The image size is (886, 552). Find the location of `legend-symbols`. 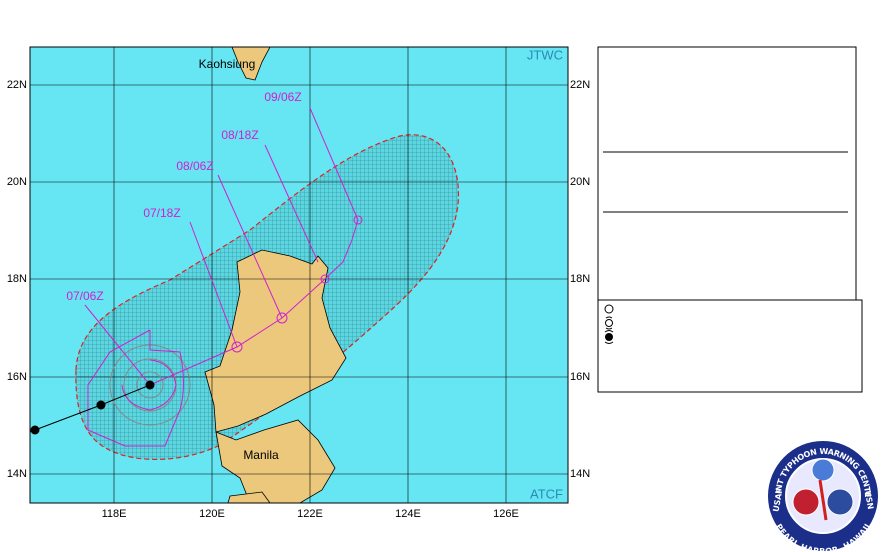

legend-symbols is located at coordinates (609, 324).